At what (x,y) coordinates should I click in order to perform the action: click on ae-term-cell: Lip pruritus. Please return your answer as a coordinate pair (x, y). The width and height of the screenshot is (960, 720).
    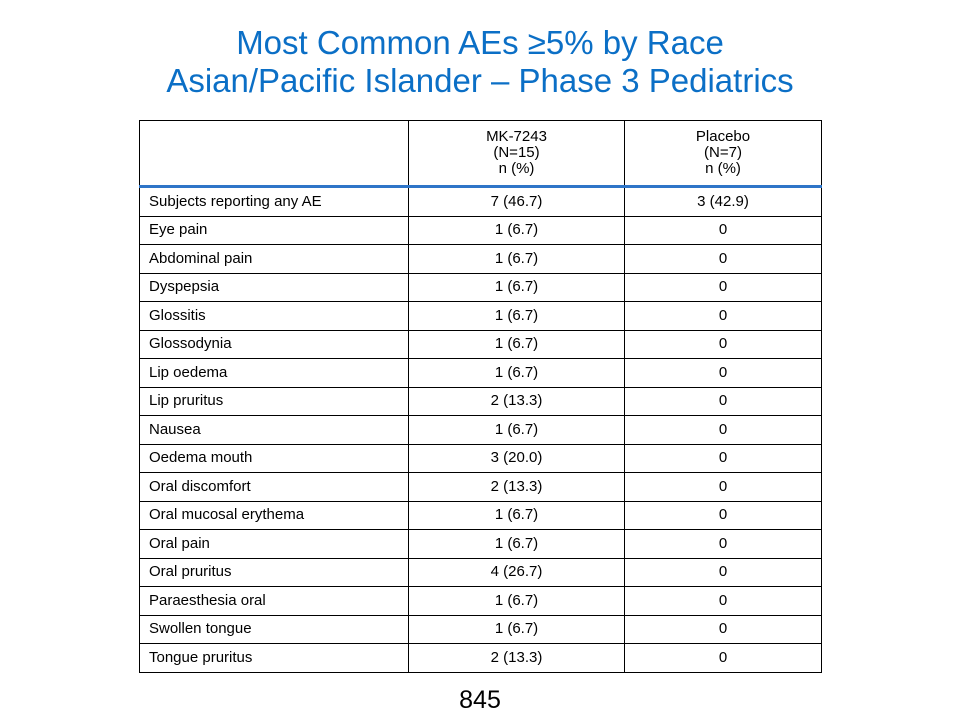
    Looking at the image, I should click on (274, 401).